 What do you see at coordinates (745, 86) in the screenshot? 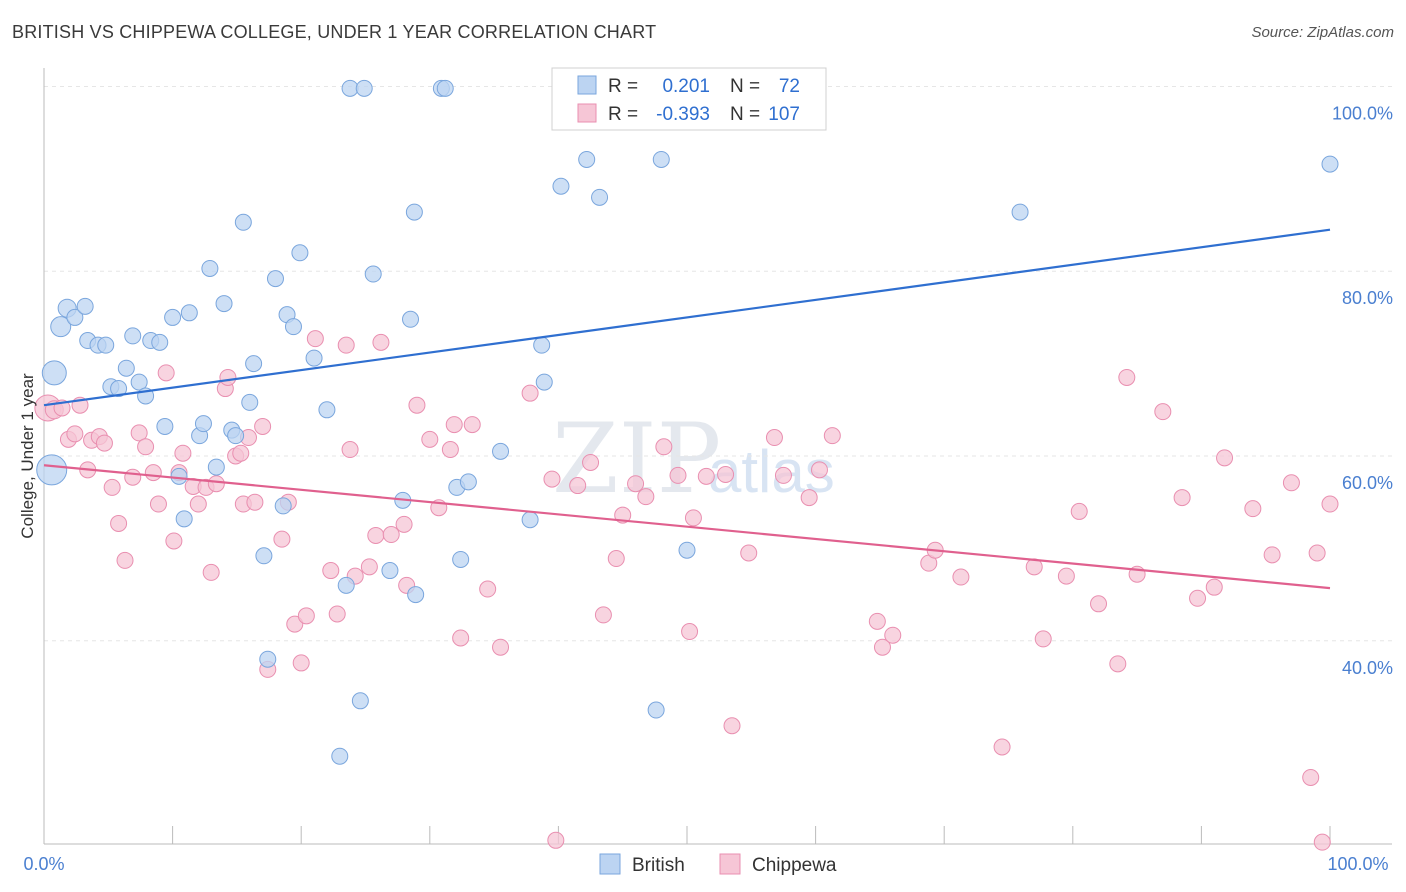
I see `legend-british-n-label: N =` at bounding box center [745, 86].